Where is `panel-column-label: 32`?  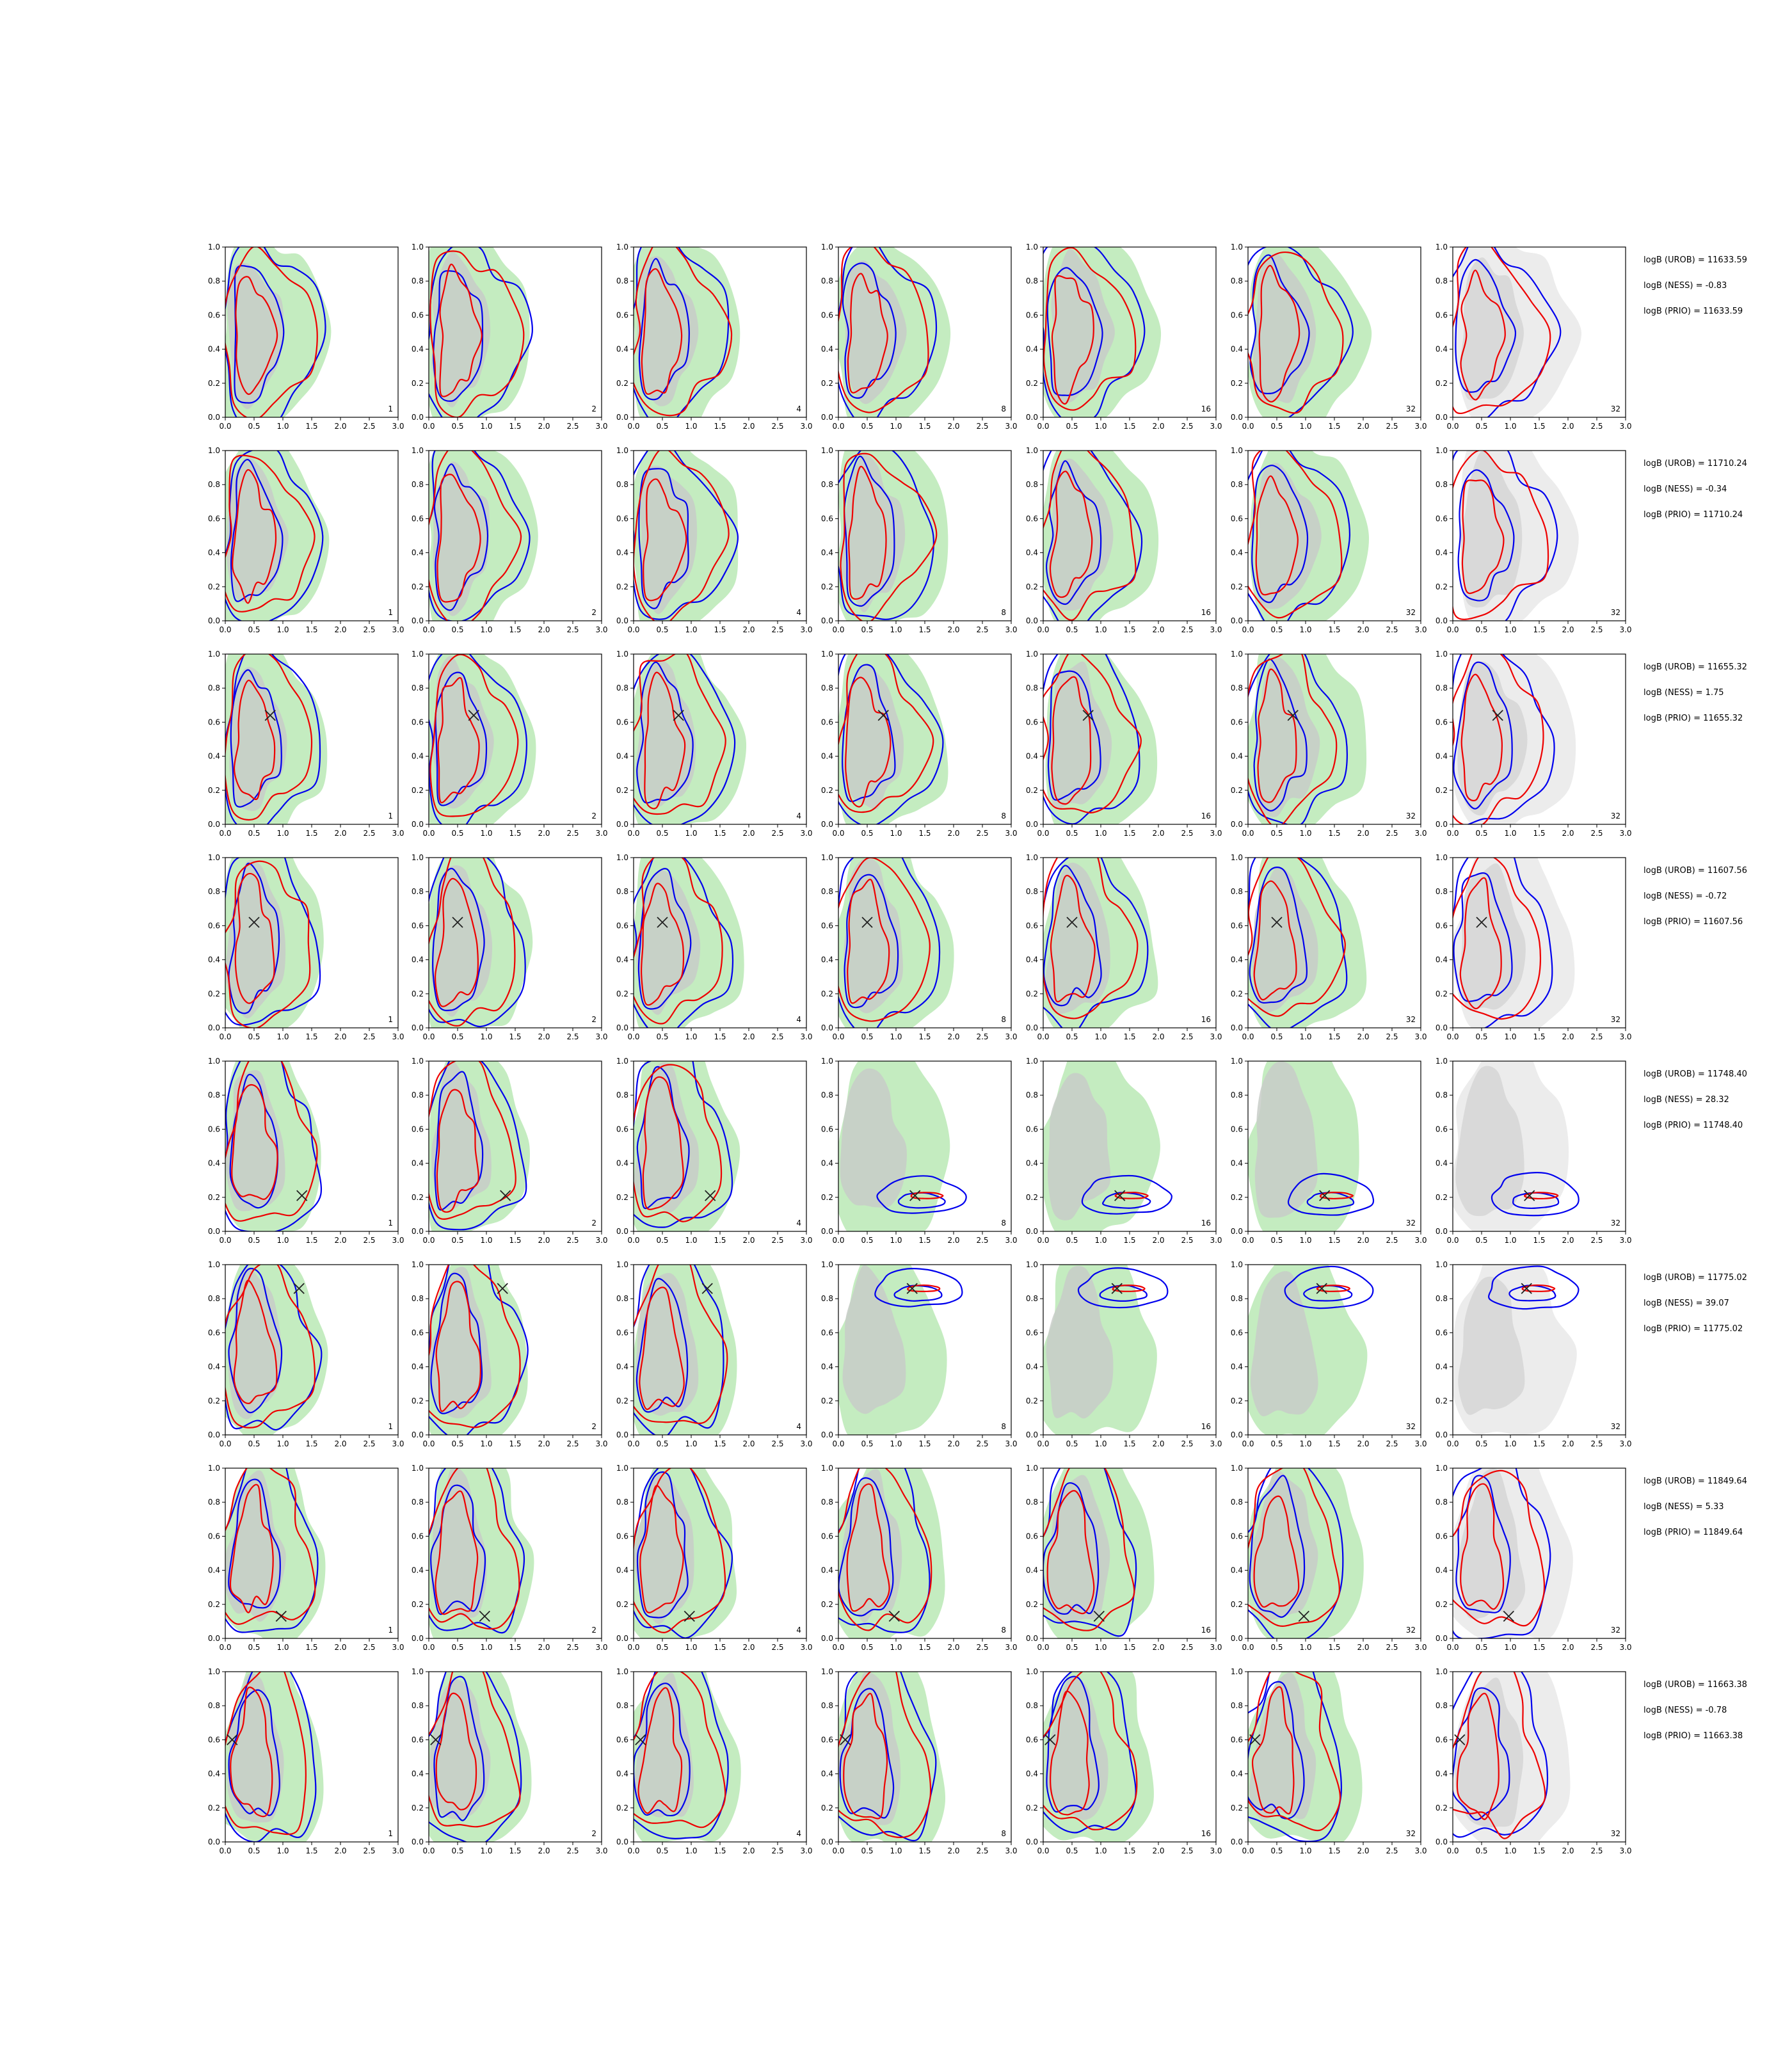
panel-column-label: 32 is located at coordinates (1615, 1630).